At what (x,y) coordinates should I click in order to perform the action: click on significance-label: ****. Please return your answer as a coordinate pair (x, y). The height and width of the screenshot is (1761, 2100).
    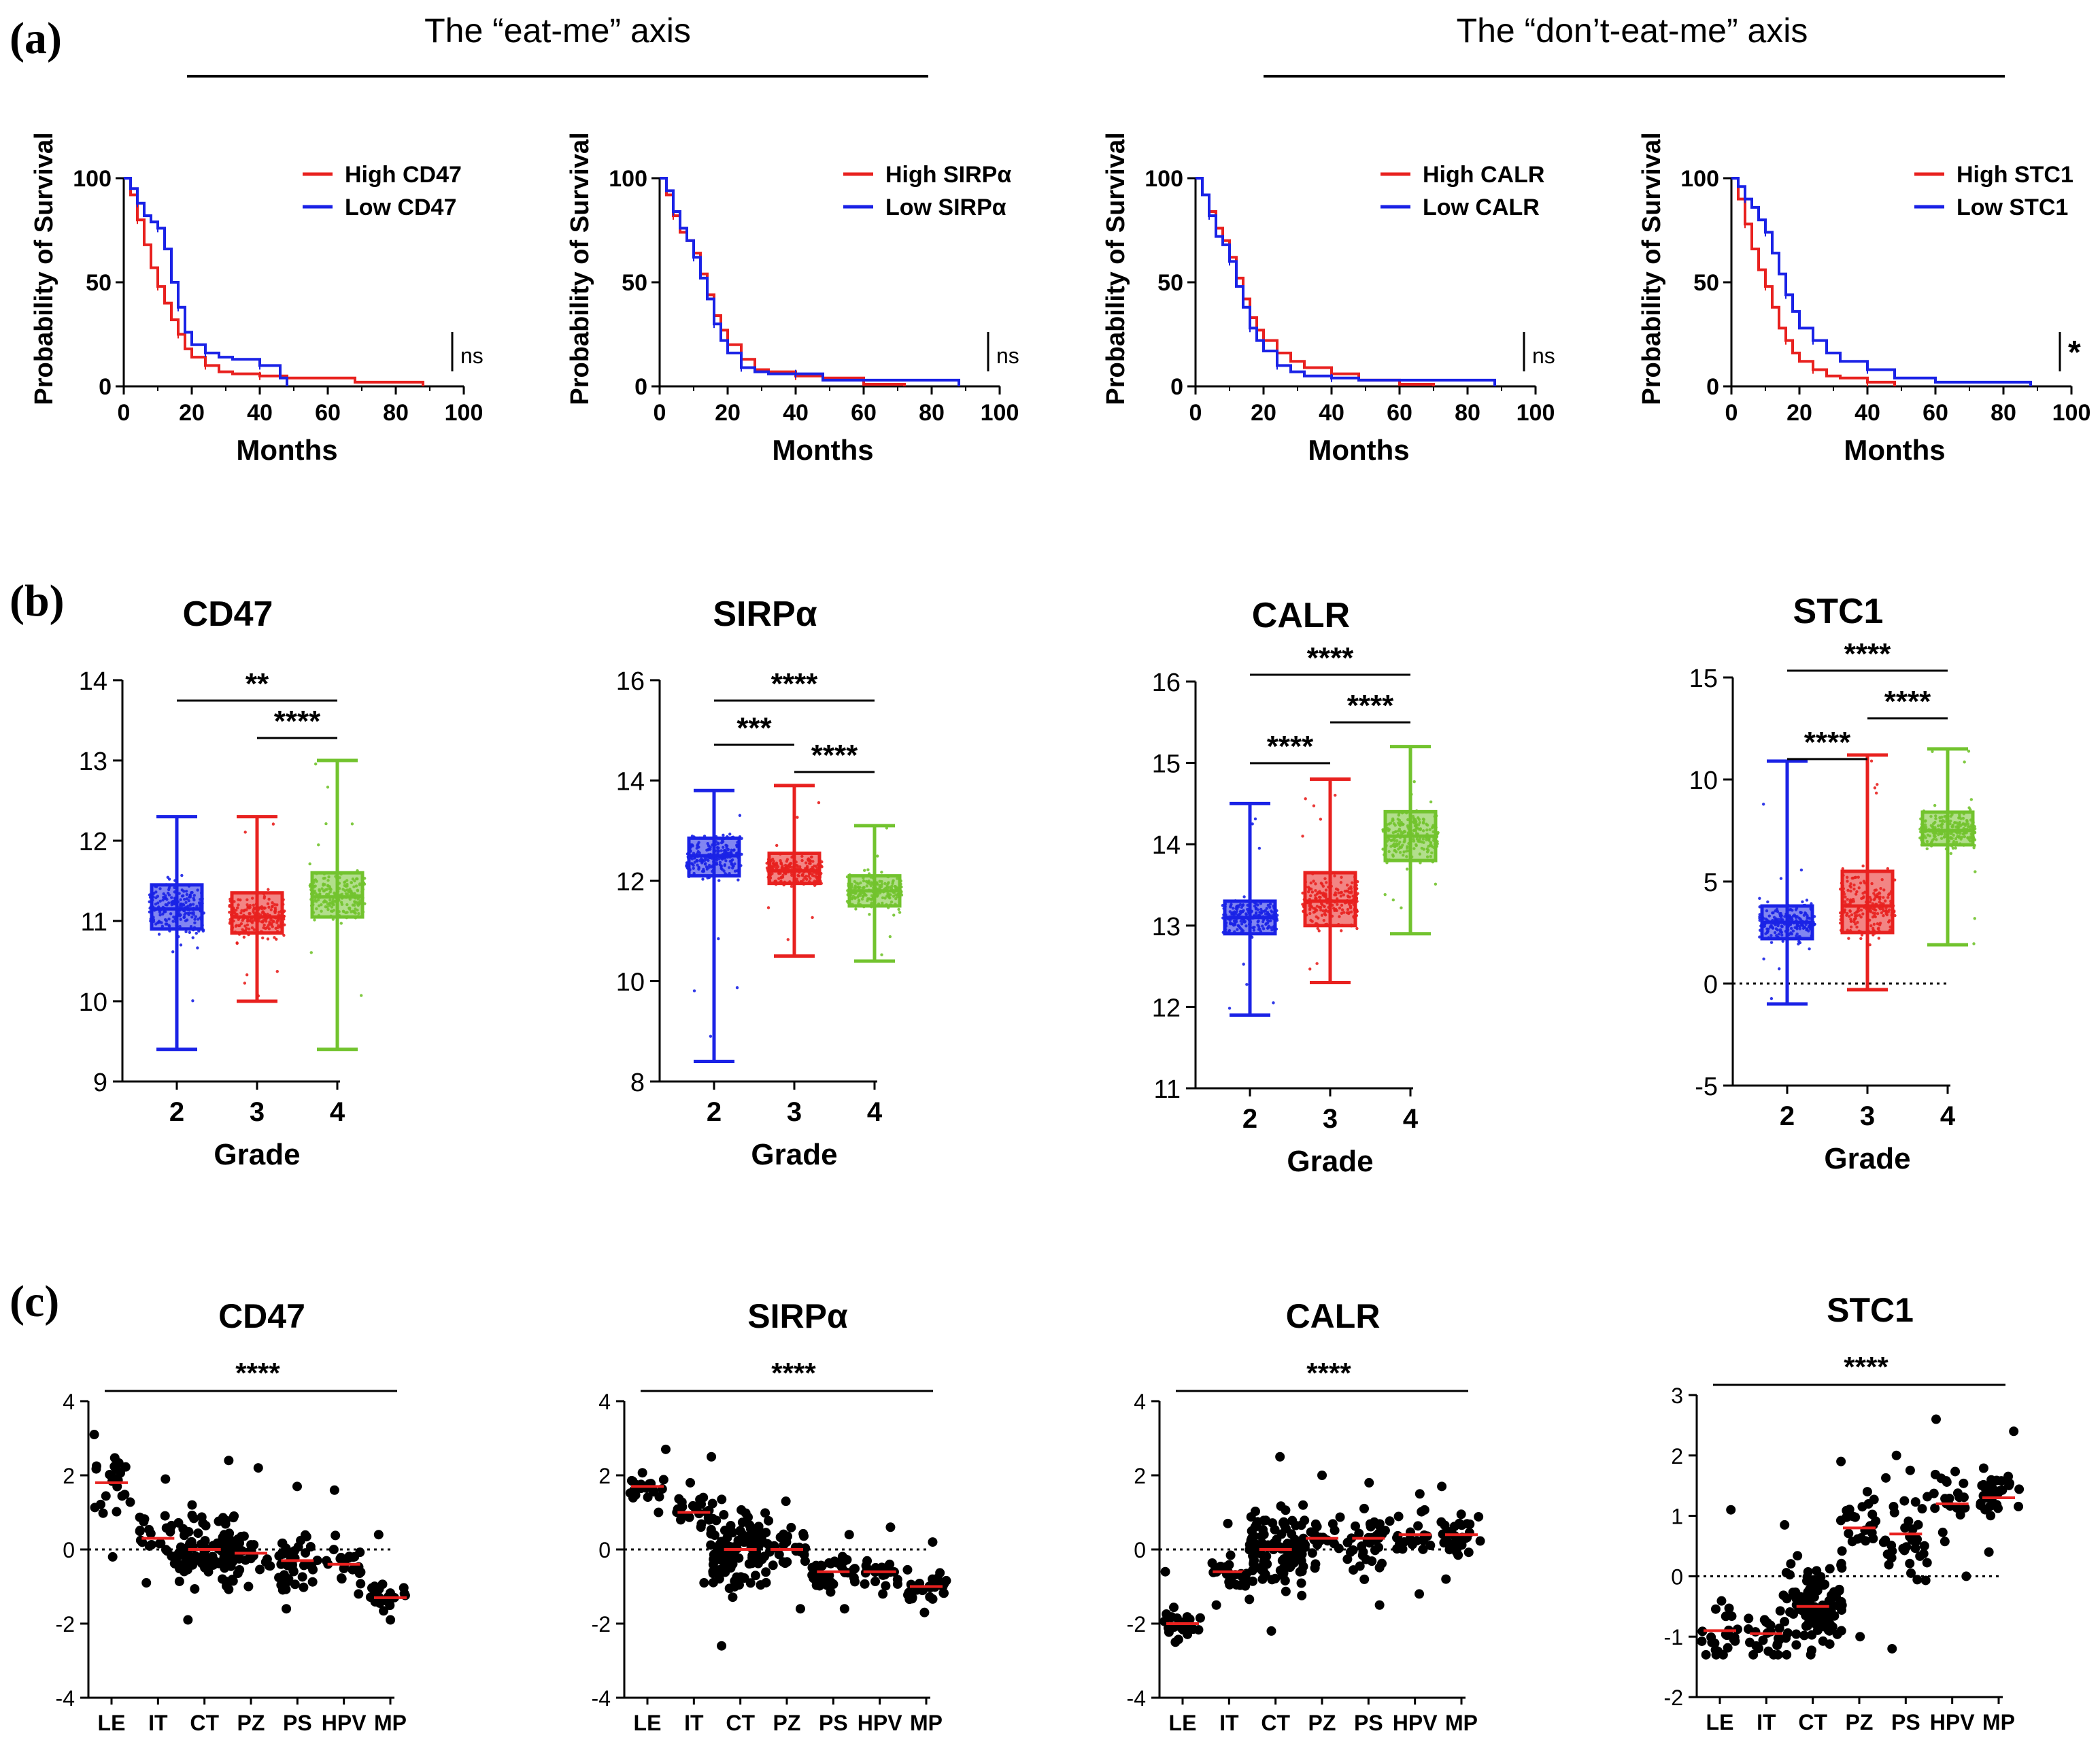
    Looking at the image, I should click on (1370, 705).